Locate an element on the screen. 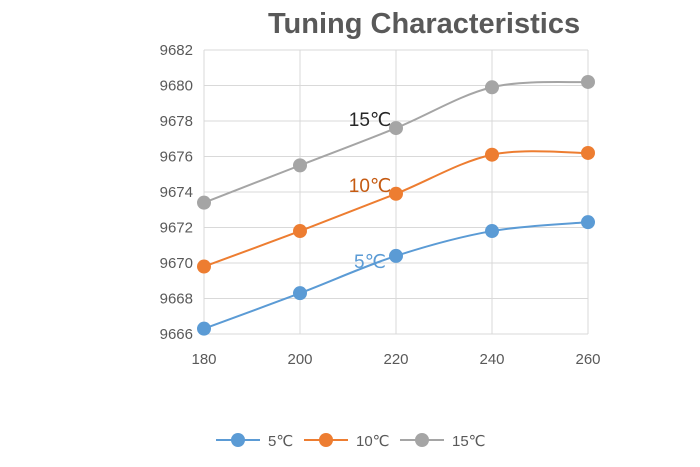 The image size is (700, 467). legend-label: 15℃ is located at coordinates (469, 441).